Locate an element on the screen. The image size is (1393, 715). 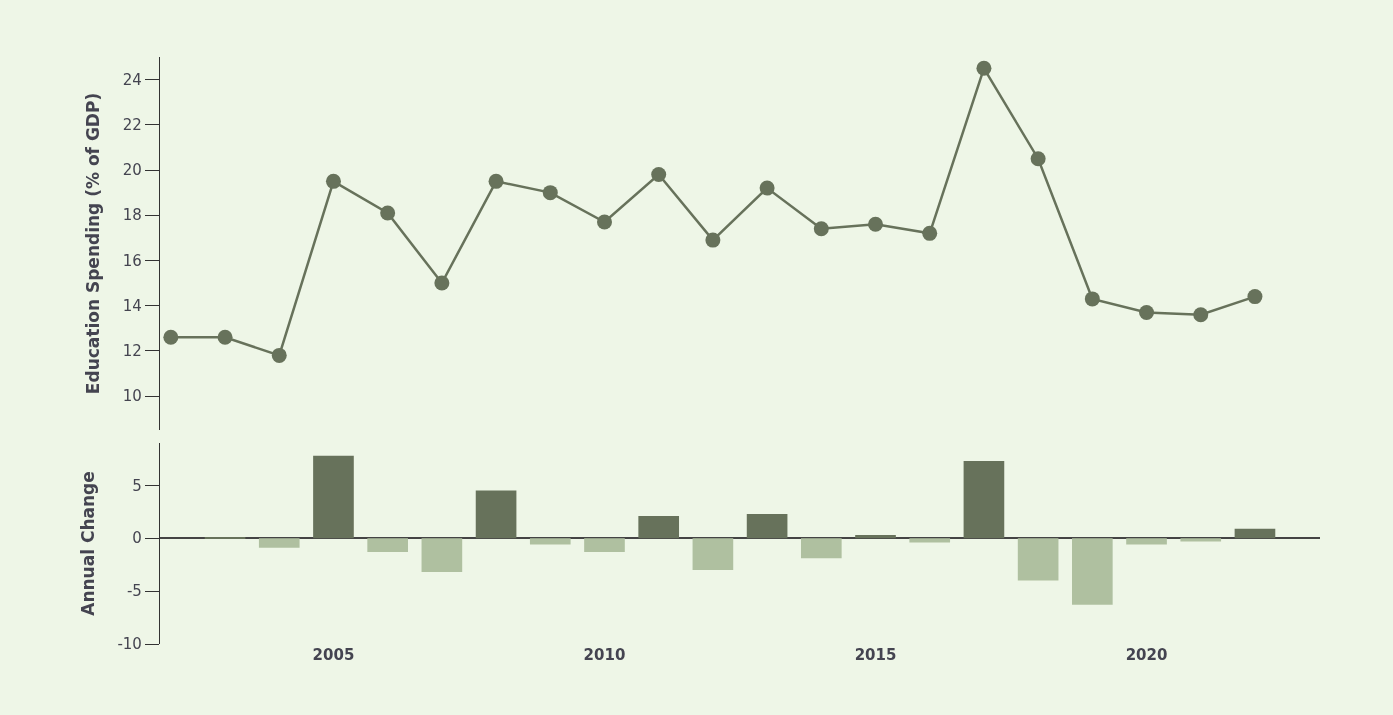
x-tick-label: 2020 is located at coordinates (1146, 655).